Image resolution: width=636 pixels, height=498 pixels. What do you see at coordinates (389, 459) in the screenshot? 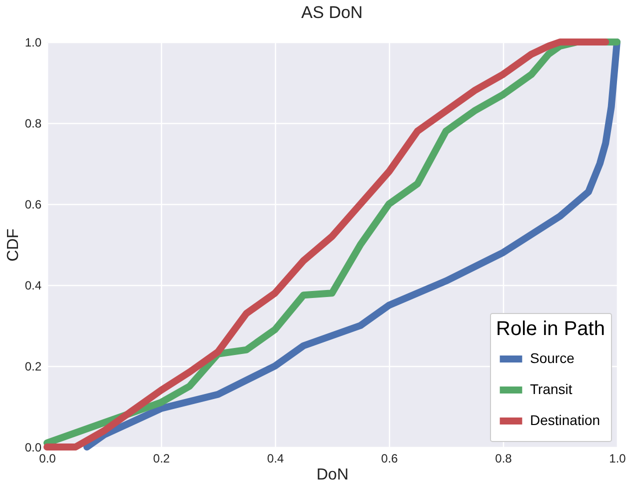
I see `x-tick-label: 0.6` at bounding box center [389, 459].